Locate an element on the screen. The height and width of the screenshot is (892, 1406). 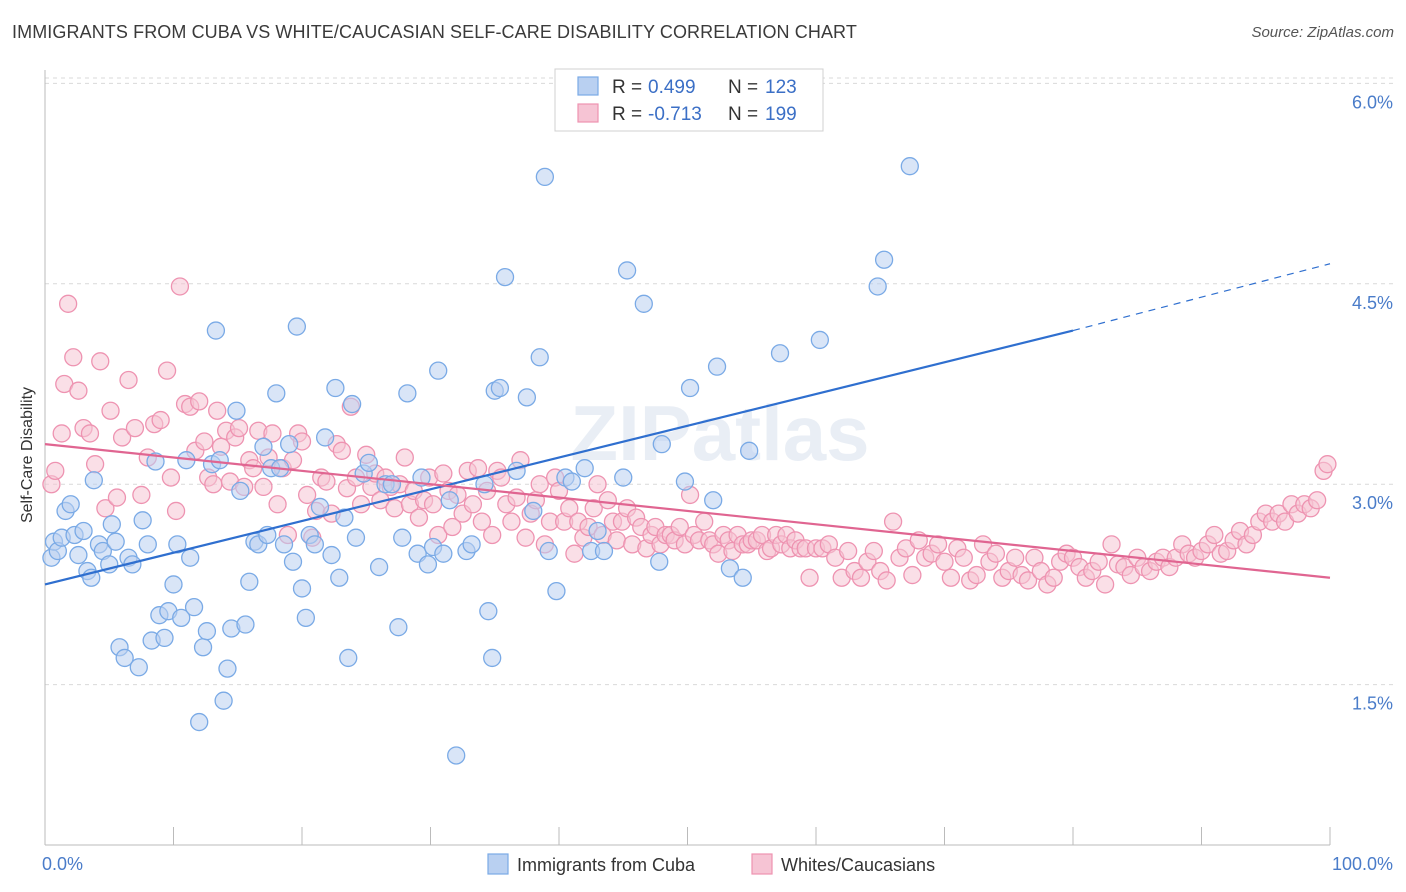
y-axis-label: Self-Care Disability is located at coordinates (27, 455).